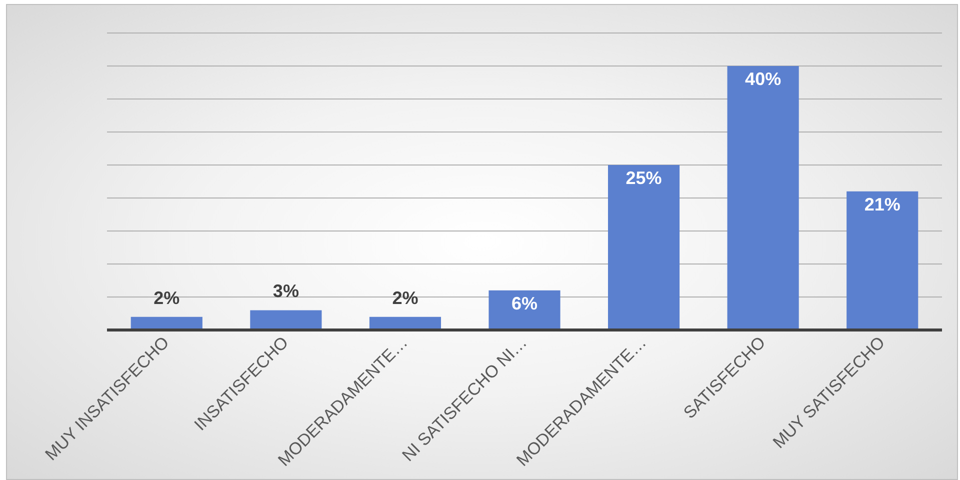 The height and width of the screenshot is (480, 960). Describe the element at coordinates (285, 291) in the screenshot. I see `data-label: 3%` at that location.